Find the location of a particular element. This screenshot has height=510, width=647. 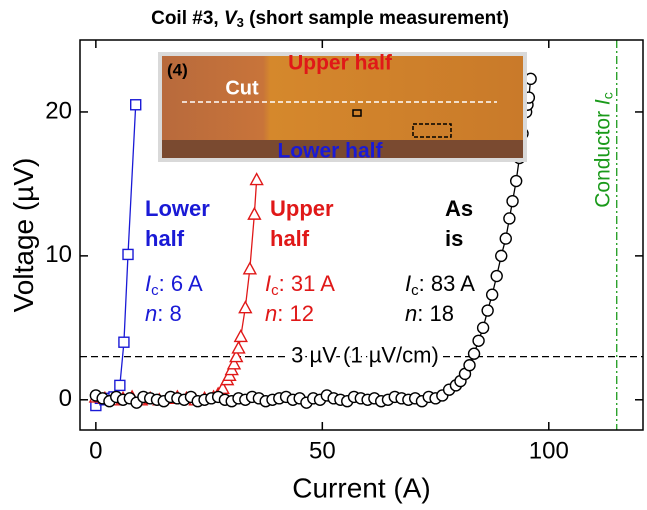

inset-edge is located at coordinates (342, 149).